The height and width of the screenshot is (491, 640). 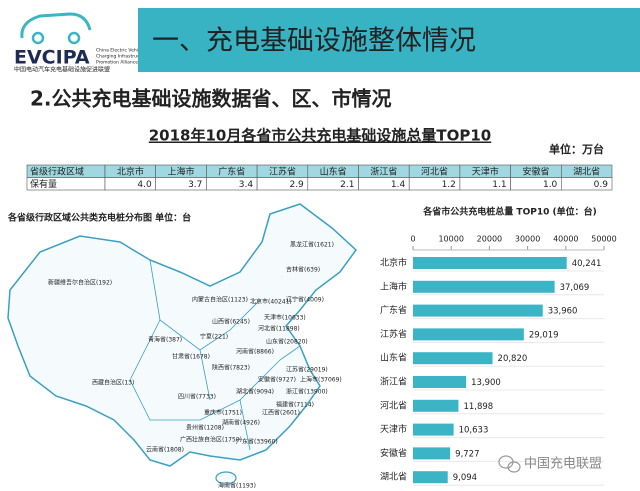 I want to click on value-label: 29,019, so click(x=544, y=335).